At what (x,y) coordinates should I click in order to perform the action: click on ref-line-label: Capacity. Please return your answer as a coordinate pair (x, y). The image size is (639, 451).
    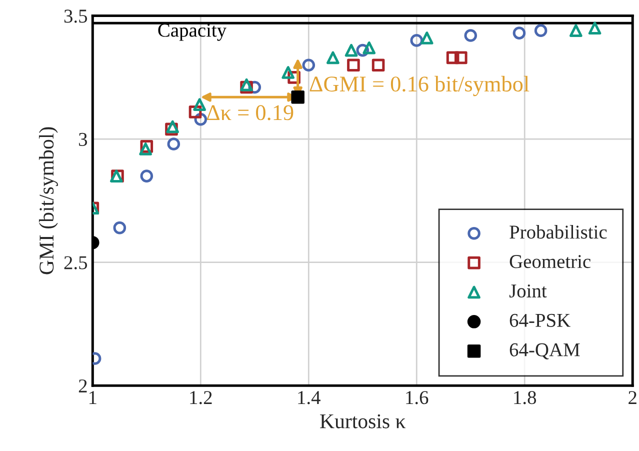
    Looking at the image, I should click on (192, 32).